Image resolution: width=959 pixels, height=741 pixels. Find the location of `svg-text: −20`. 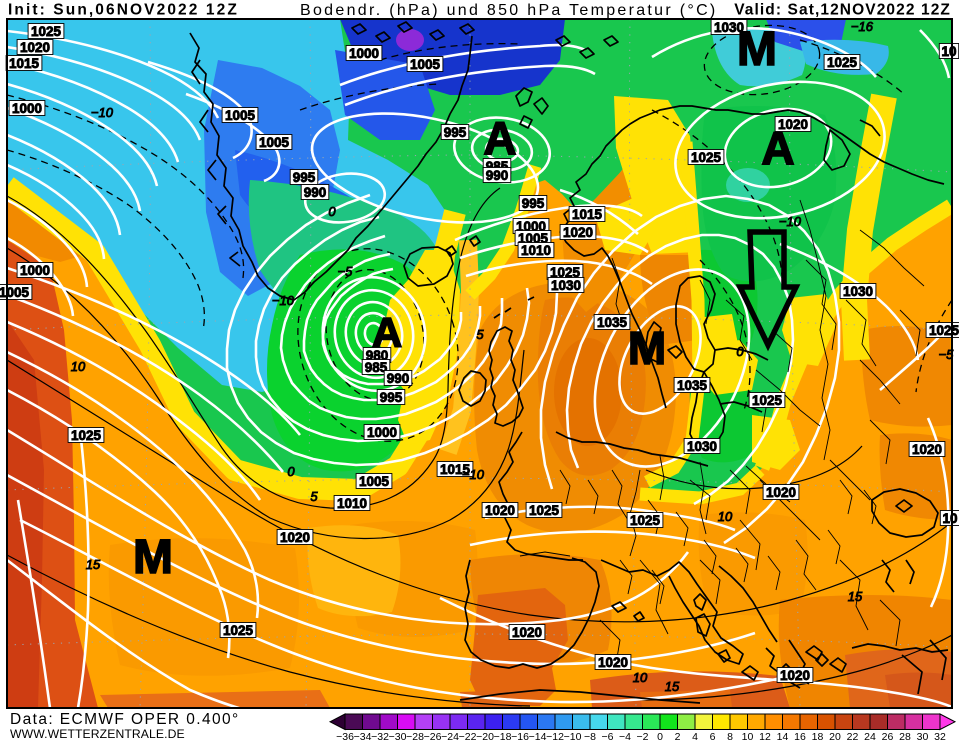

svg-text: −20 is located at coordinates (485, 736).